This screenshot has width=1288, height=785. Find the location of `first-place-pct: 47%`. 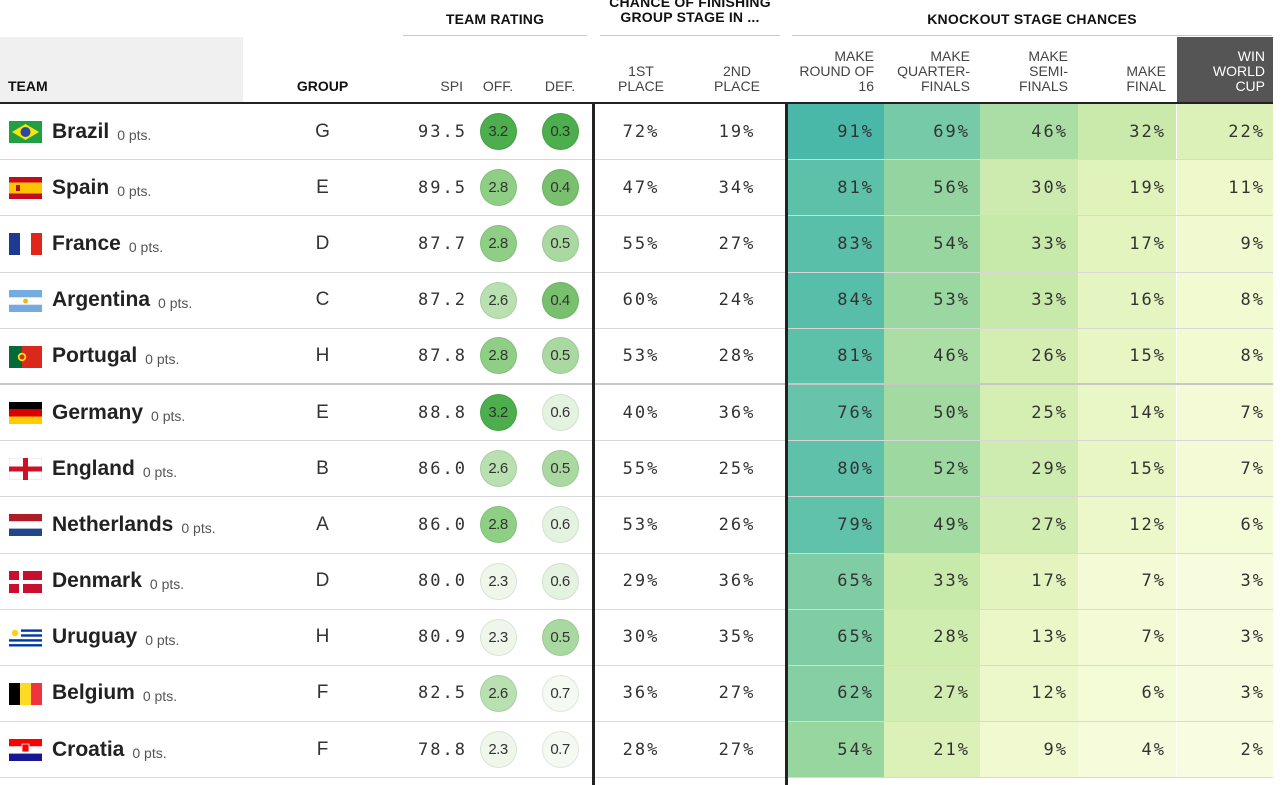

first-place-pct: 47% is located at coordinates (641, 187).